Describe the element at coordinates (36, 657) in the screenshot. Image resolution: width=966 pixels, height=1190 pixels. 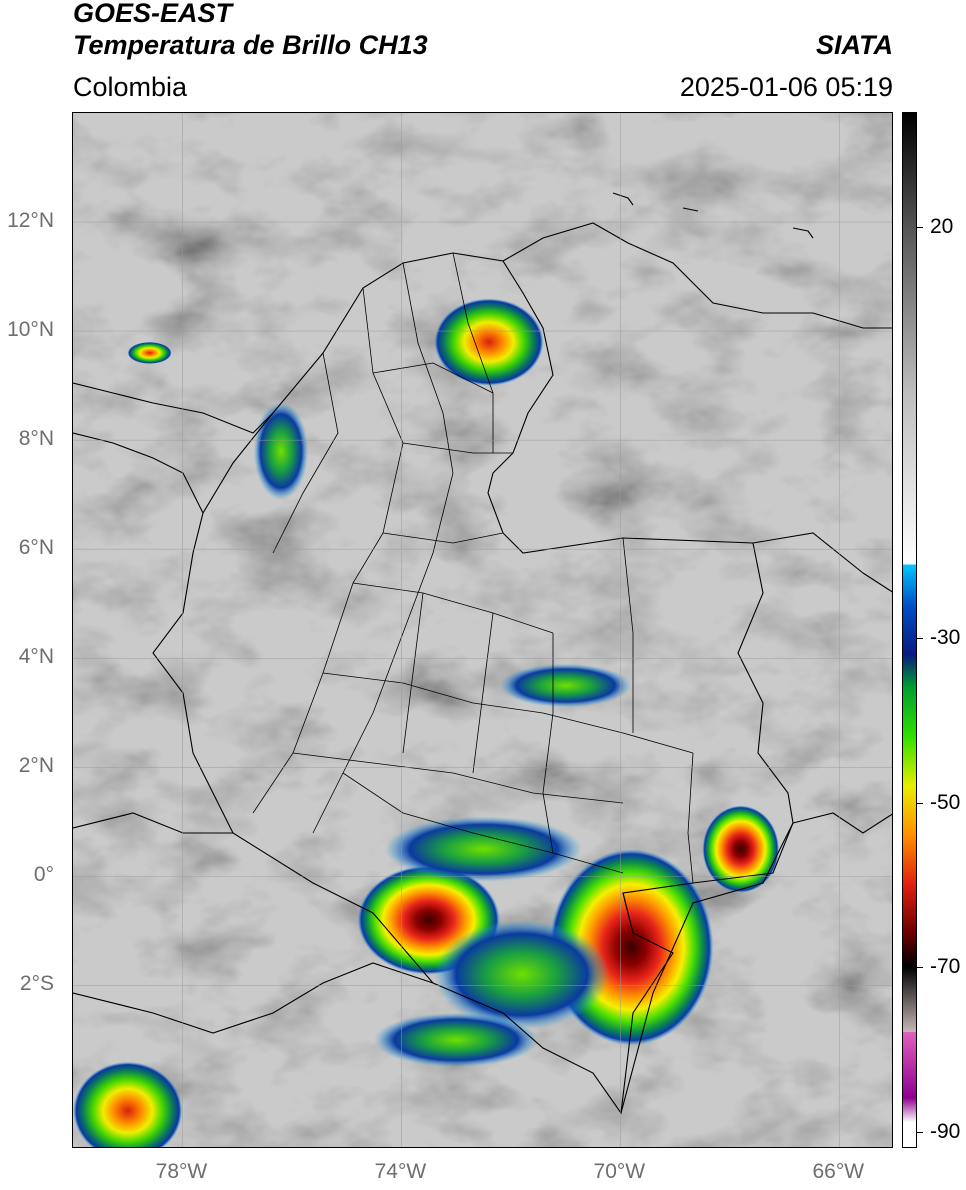
I see `lat-tick-label: 4°N` at that location.